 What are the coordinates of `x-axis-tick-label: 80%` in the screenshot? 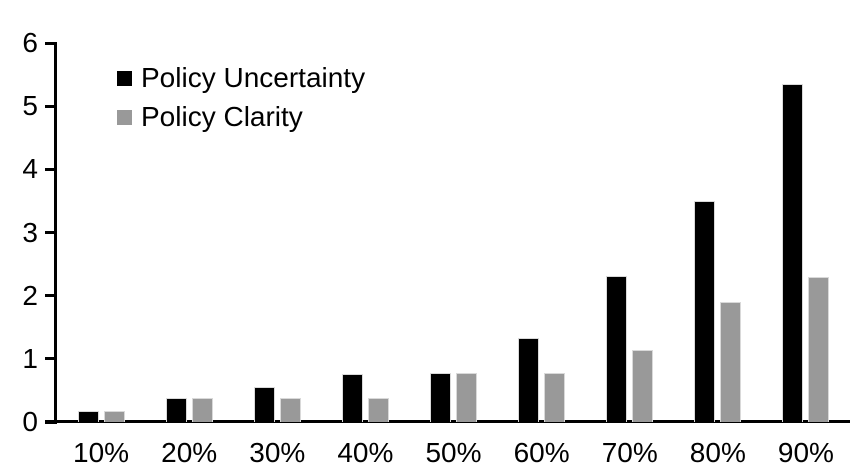 It's located at (717, 452).